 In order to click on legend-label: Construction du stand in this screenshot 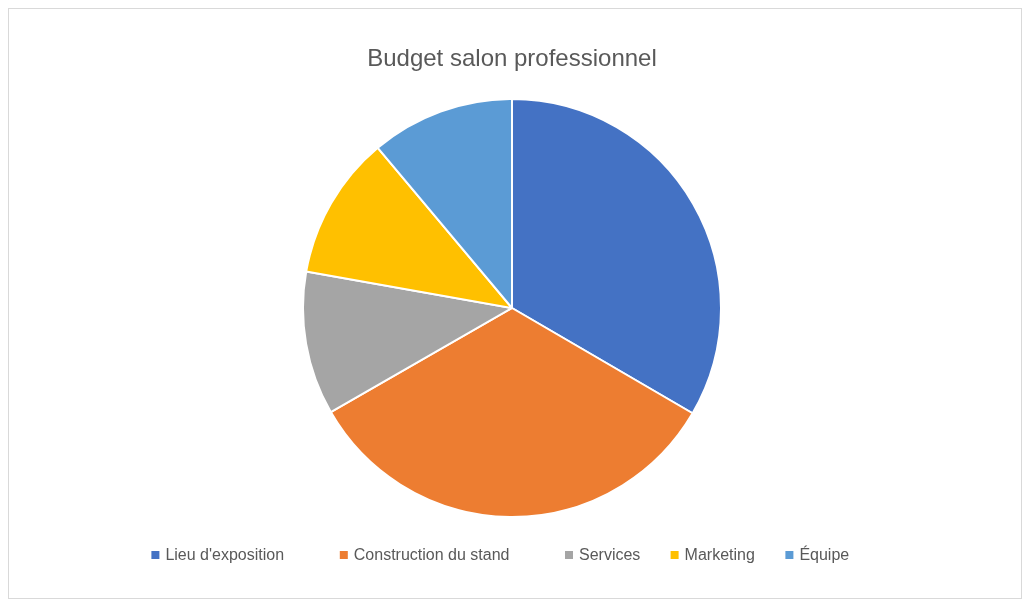, I will do `click(431, 554)`.